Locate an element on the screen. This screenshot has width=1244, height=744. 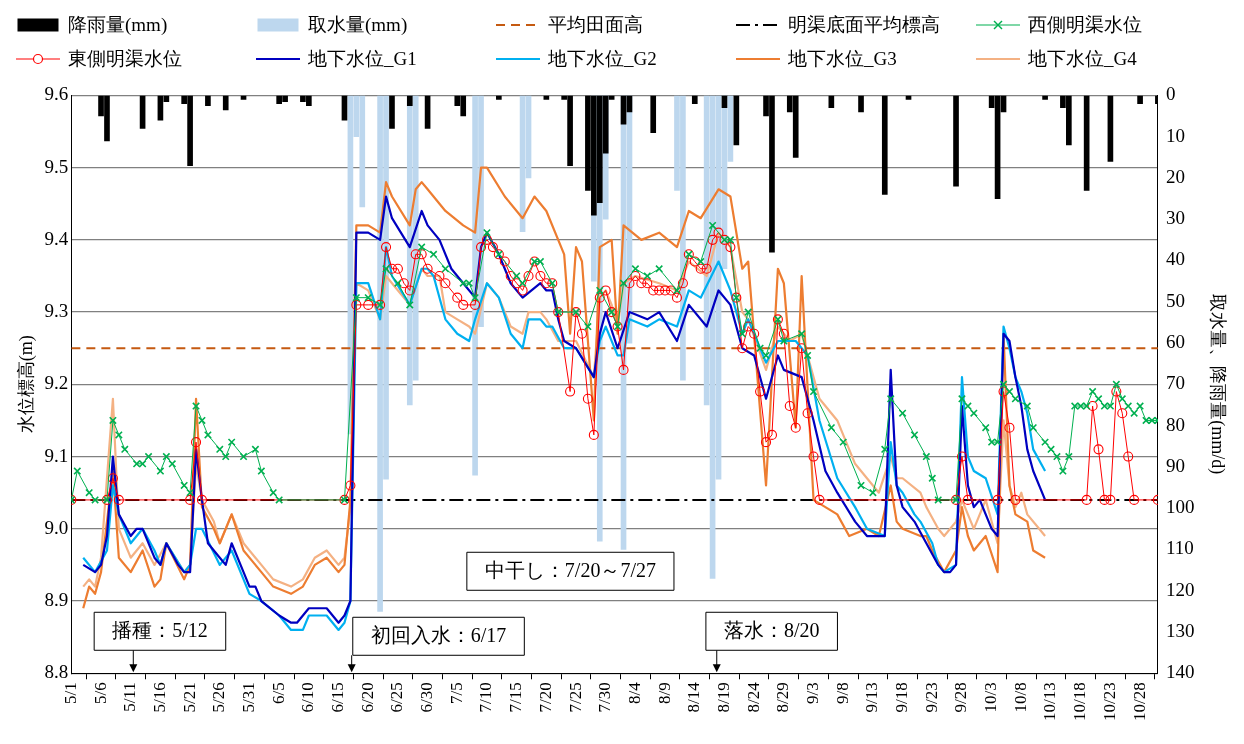
annotation: 播種：5/12 is located at coordinates (160, 629).